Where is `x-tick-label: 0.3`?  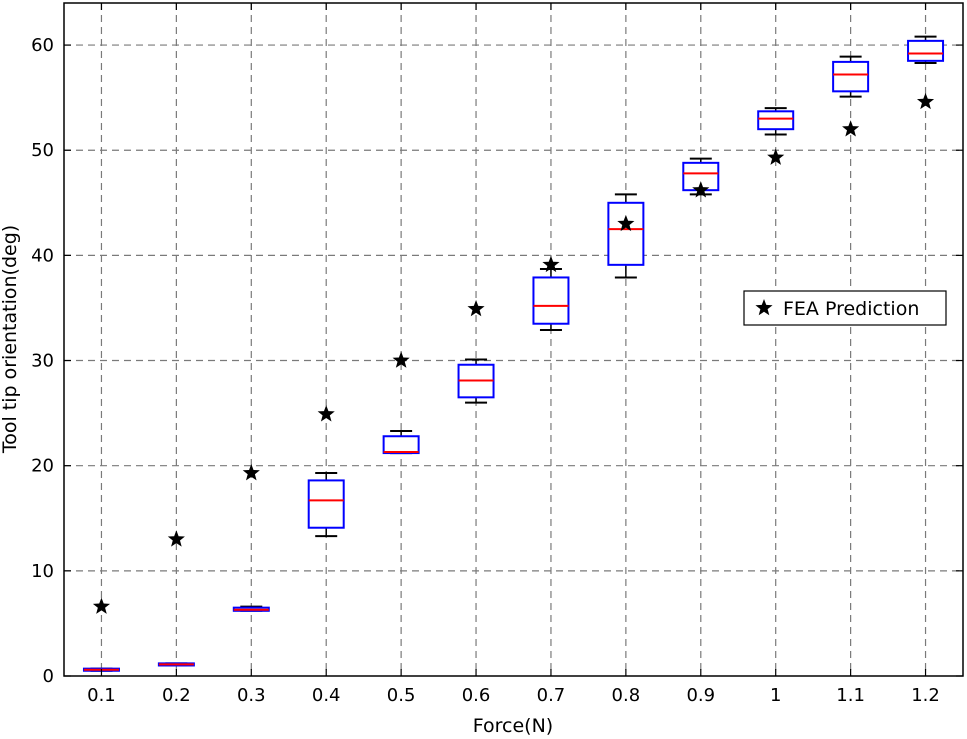 x-tick-label: 0.3 is located at coordinates (251, 695).